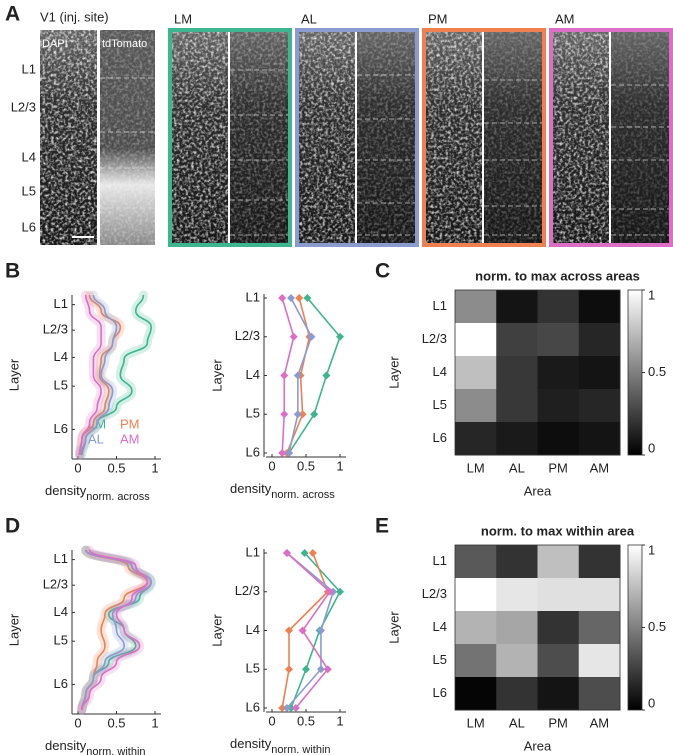  Describe the element at coordinates (29, 190) in the screenshot. I see `layer-label: L5` at that location.